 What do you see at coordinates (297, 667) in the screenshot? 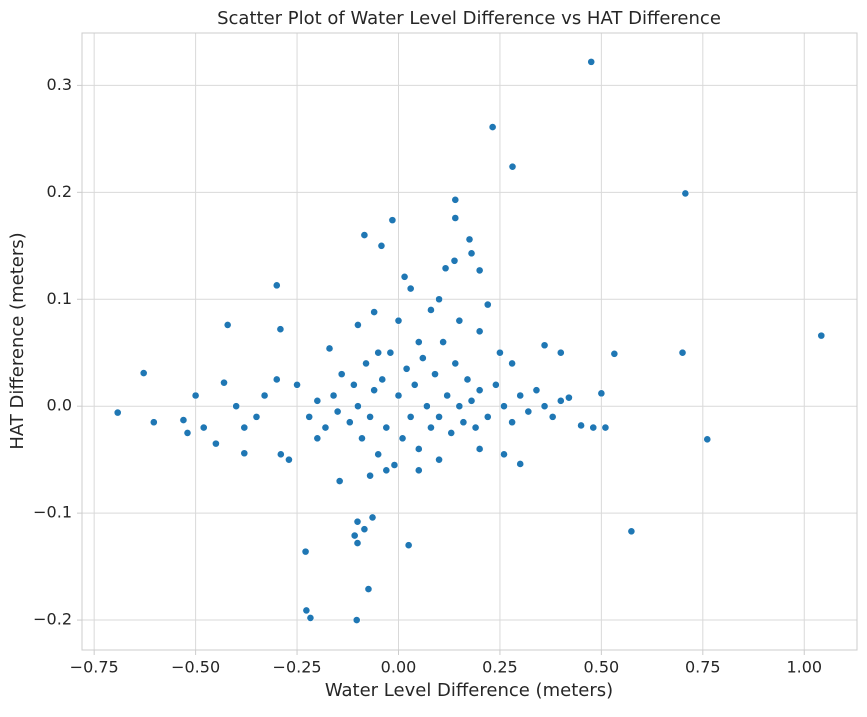
I see `x-tick-label: −0.25` at bounding box center [297, 667].